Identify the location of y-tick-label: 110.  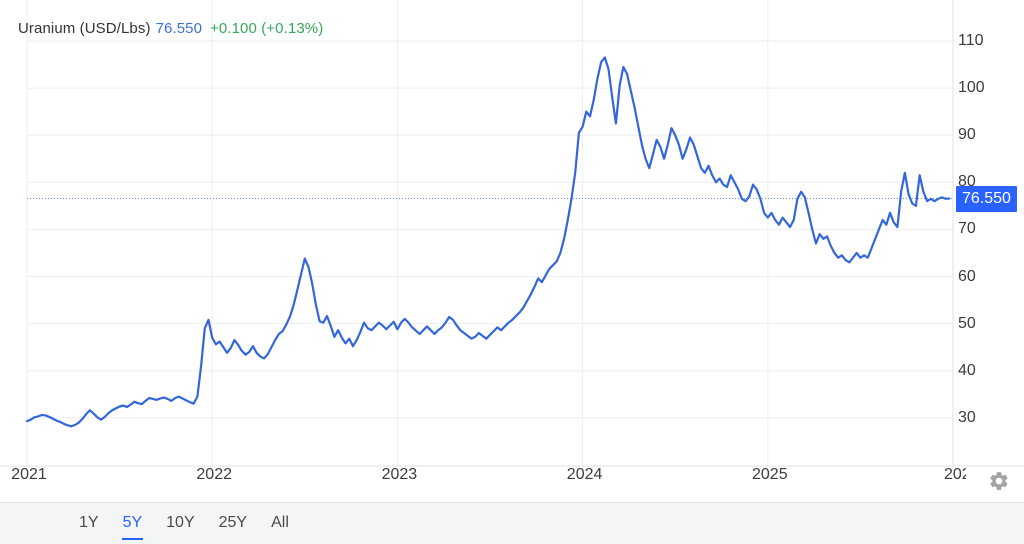
(971, 40).